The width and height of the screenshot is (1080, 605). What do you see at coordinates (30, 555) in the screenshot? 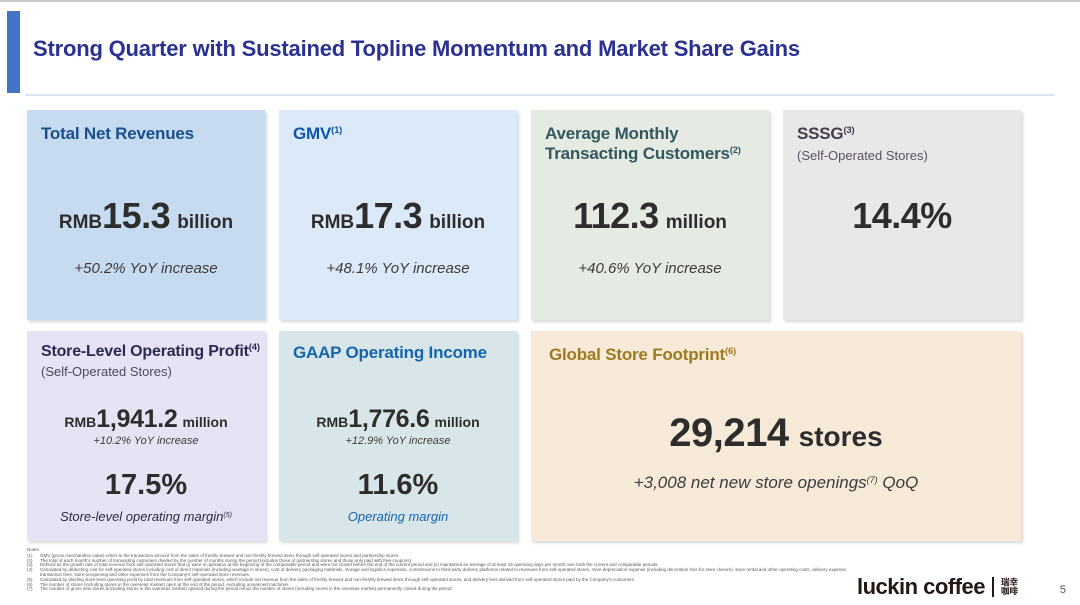
I see `footnote-number: (1)` at bounding box center [30, 555].